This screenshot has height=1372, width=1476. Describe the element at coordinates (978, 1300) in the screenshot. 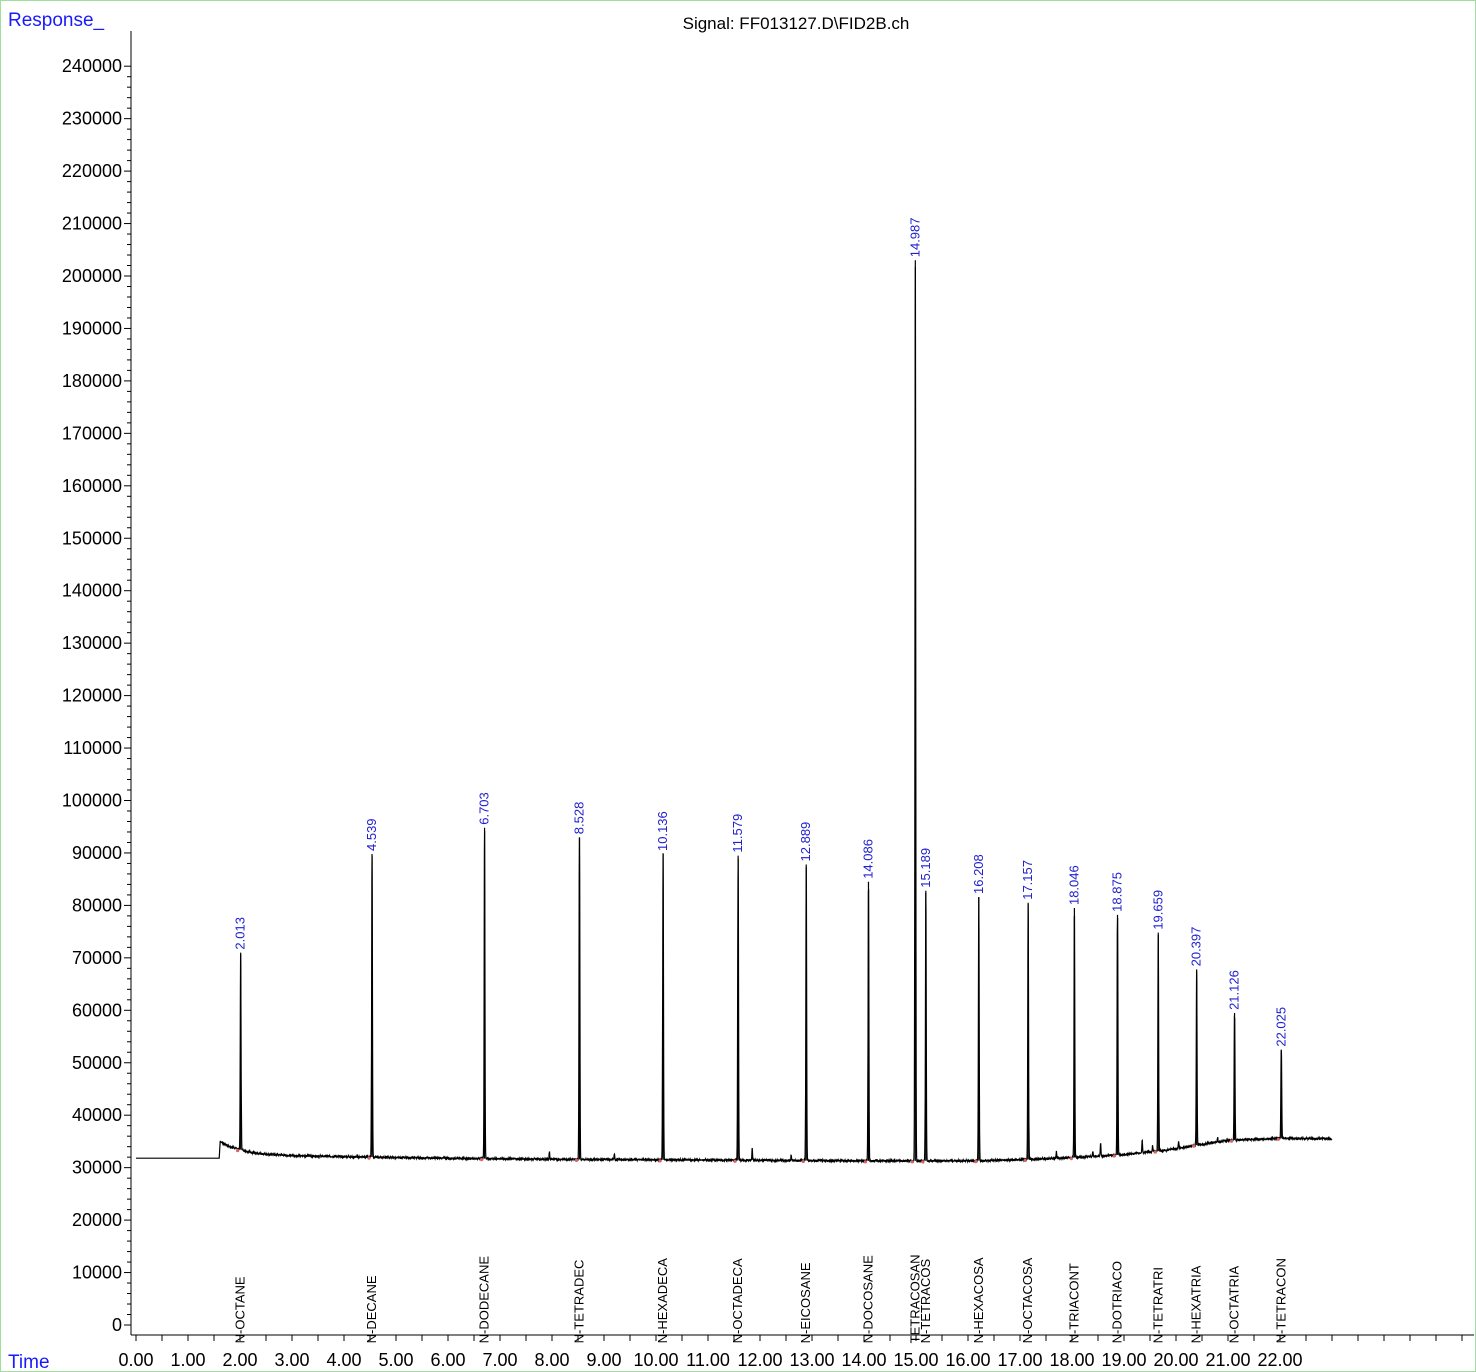

I see `compound-label: N-HEXACOSA` at that location.